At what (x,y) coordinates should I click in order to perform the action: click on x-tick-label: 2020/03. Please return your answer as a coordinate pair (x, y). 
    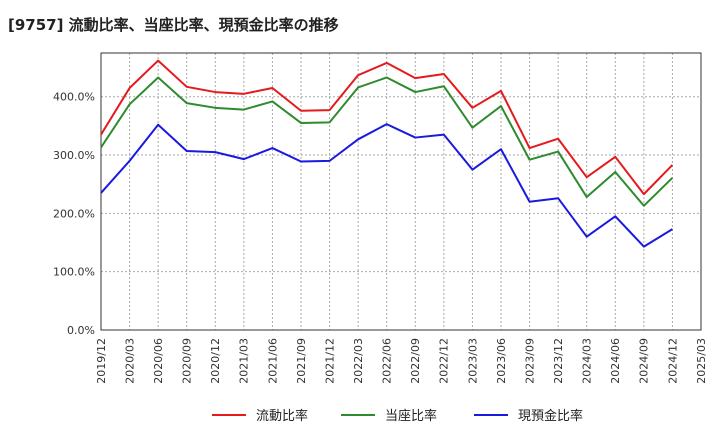
    Looking at the image, I should click on (129, 361).